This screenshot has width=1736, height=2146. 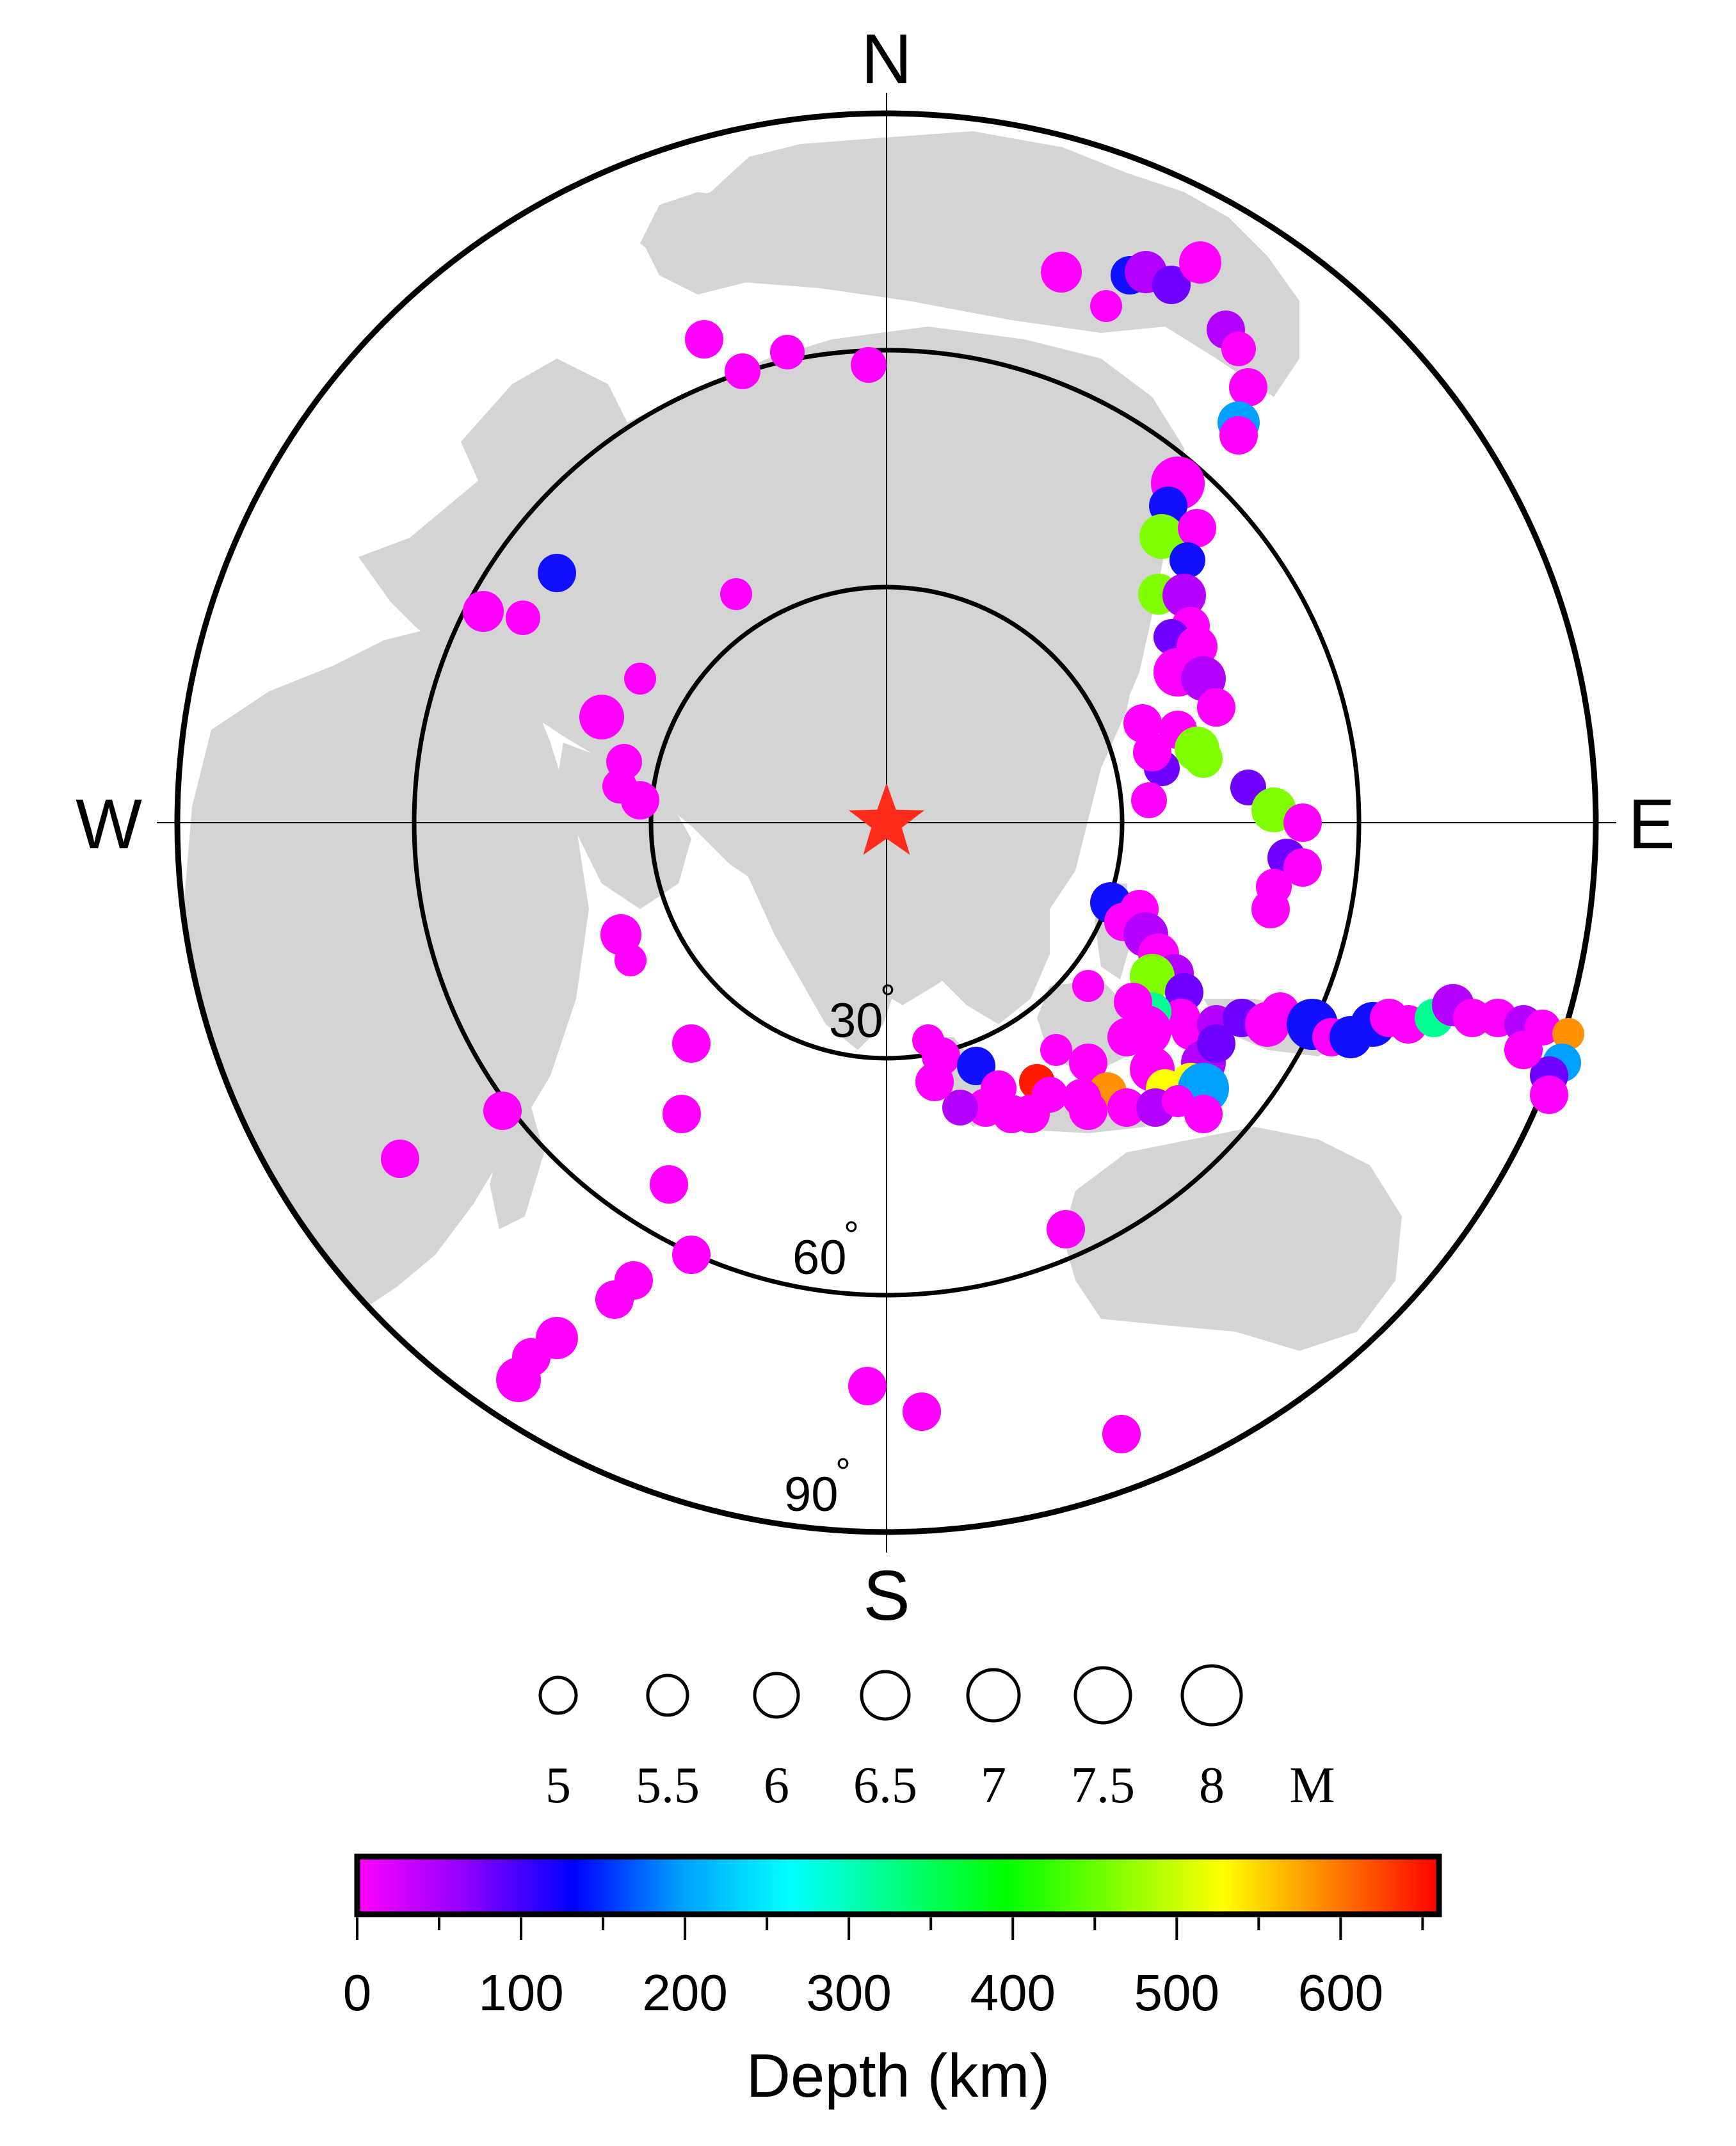 I want to click on colorbar-tick-label: 600, so click(x=1340, y=1992).